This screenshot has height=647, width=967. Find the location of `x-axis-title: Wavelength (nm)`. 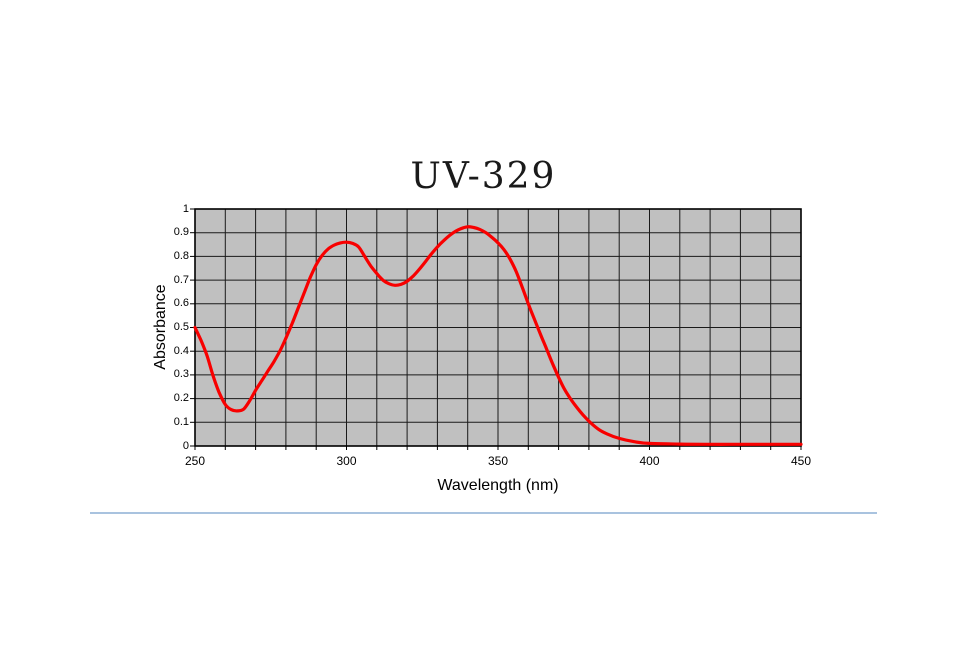

x-axis-title: Wavelength (nm) is located at coordinates (498, 485).